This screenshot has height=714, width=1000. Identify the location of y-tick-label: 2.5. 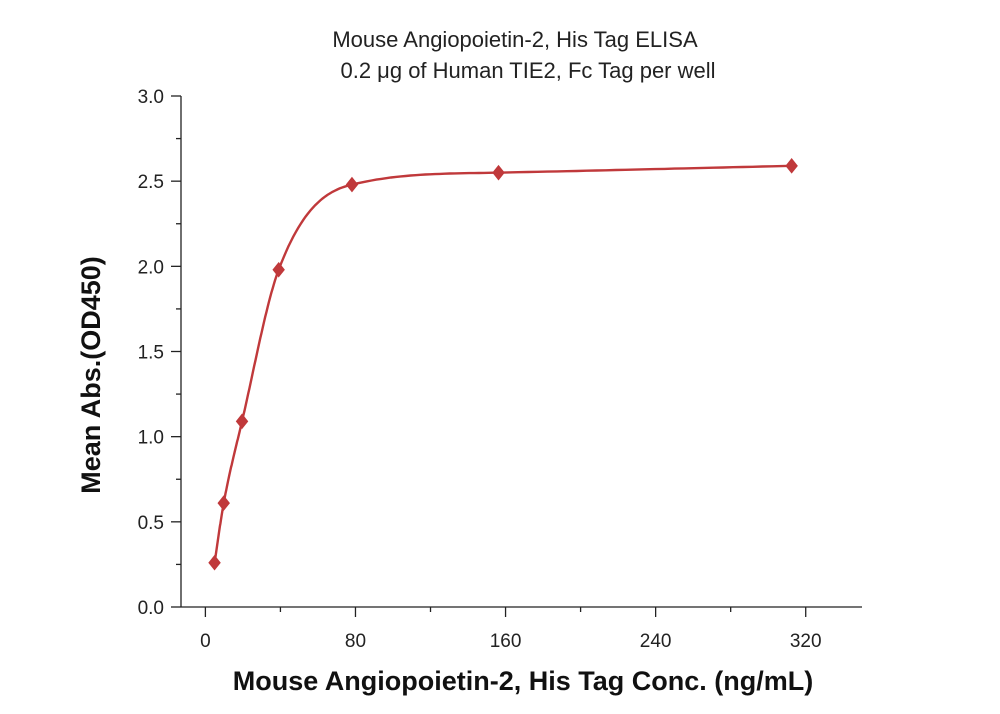
(151, 182).